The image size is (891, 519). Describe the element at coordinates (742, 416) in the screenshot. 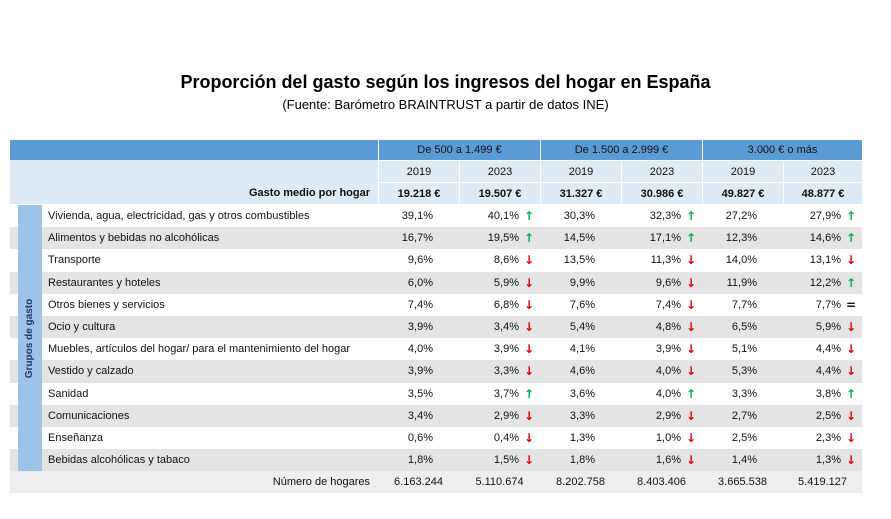

I see `row-value: 2,7%` at that location.